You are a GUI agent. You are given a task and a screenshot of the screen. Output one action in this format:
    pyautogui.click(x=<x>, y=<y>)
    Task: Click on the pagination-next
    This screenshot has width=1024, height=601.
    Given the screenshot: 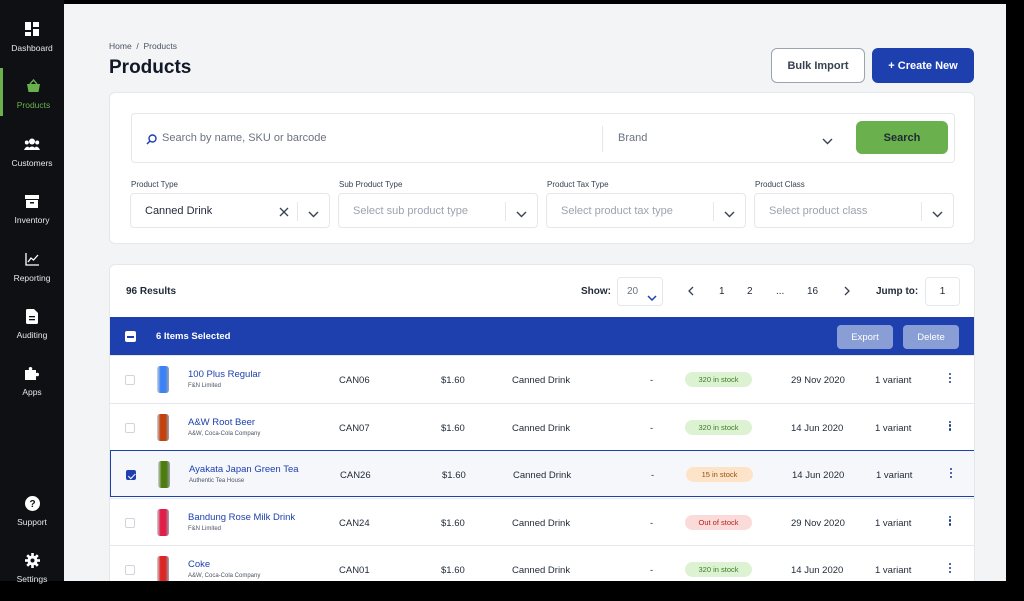 What is the action you would take?
    pyautogui.click(x=847, y=292)
    